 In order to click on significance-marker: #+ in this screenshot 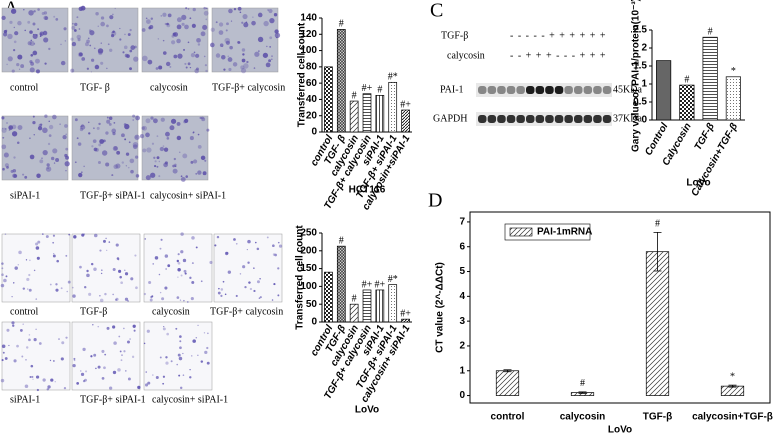, I will do `click(405, 104)`.